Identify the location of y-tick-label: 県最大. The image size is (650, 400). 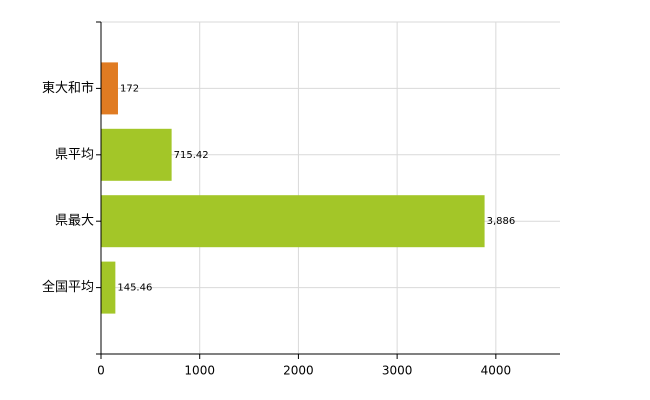
(74, 221).